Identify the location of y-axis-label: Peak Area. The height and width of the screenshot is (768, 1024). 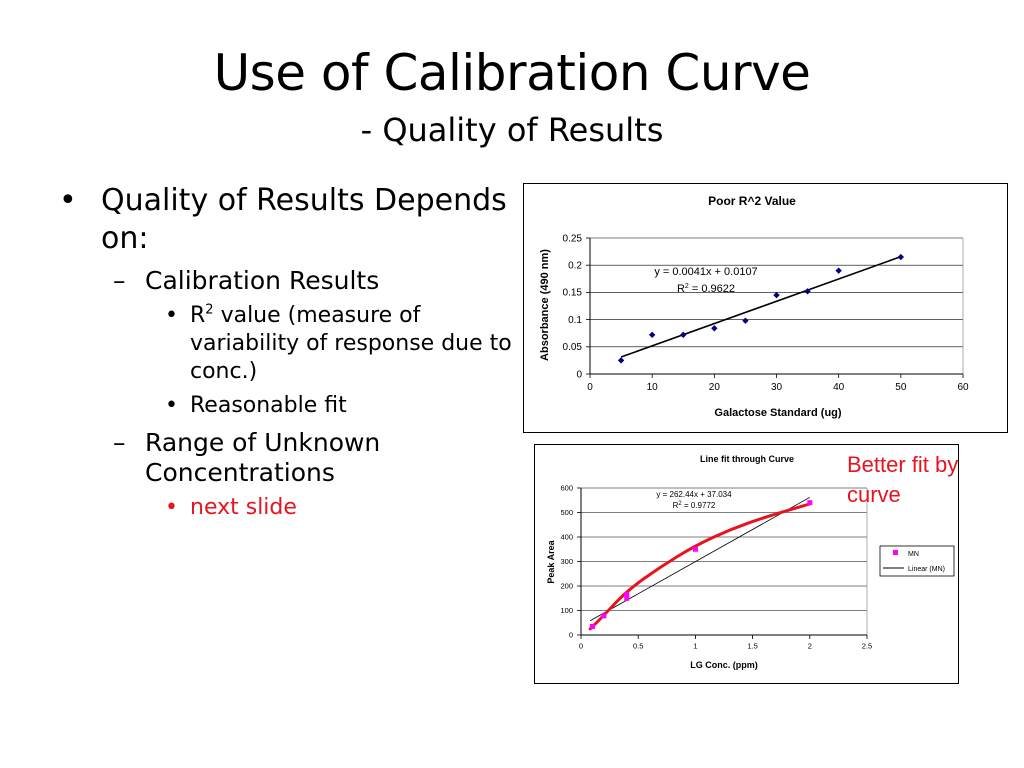
(551, 561).